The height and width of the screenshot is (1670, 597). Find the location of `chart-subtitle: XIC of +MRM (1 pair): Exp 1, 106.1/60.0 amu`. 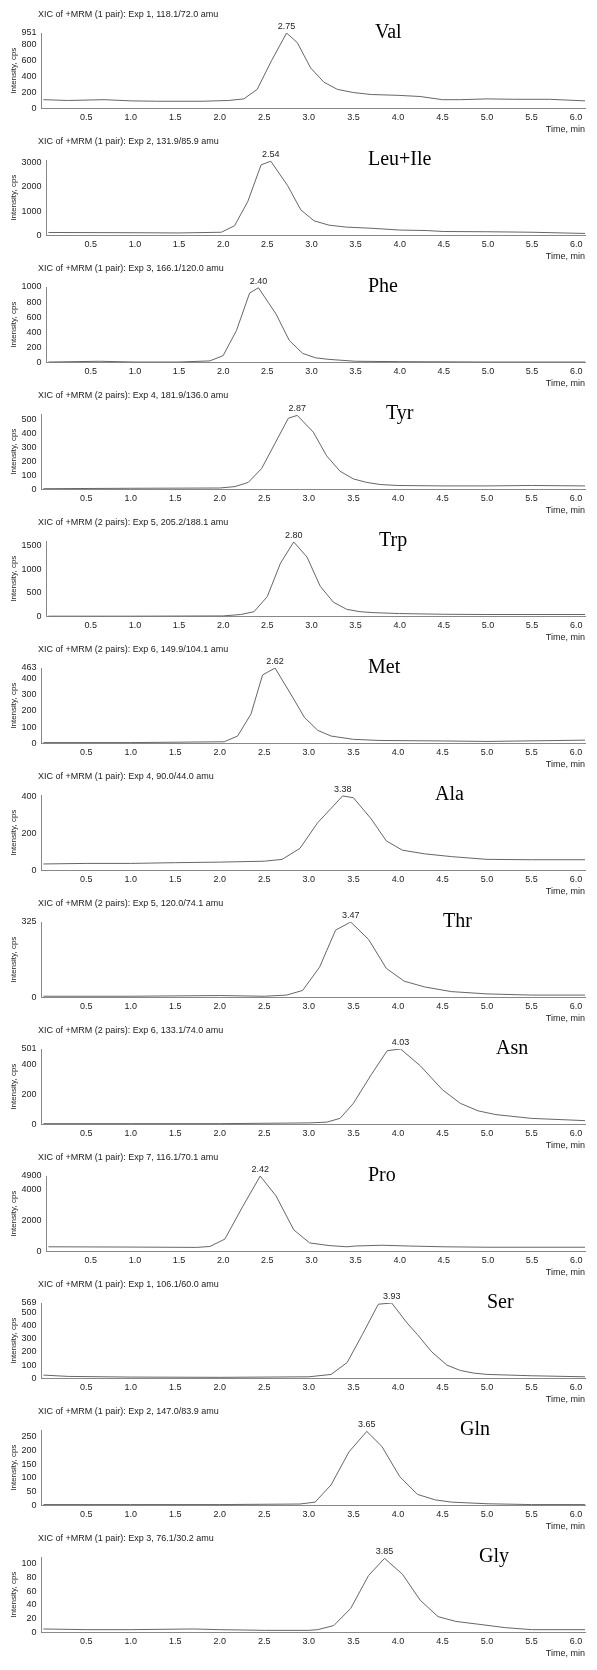

chart-subtitle: XIC of +MRM (1 pair): Exp 1, 106.1/60.0 amu is located at coordinates (128, 1284).